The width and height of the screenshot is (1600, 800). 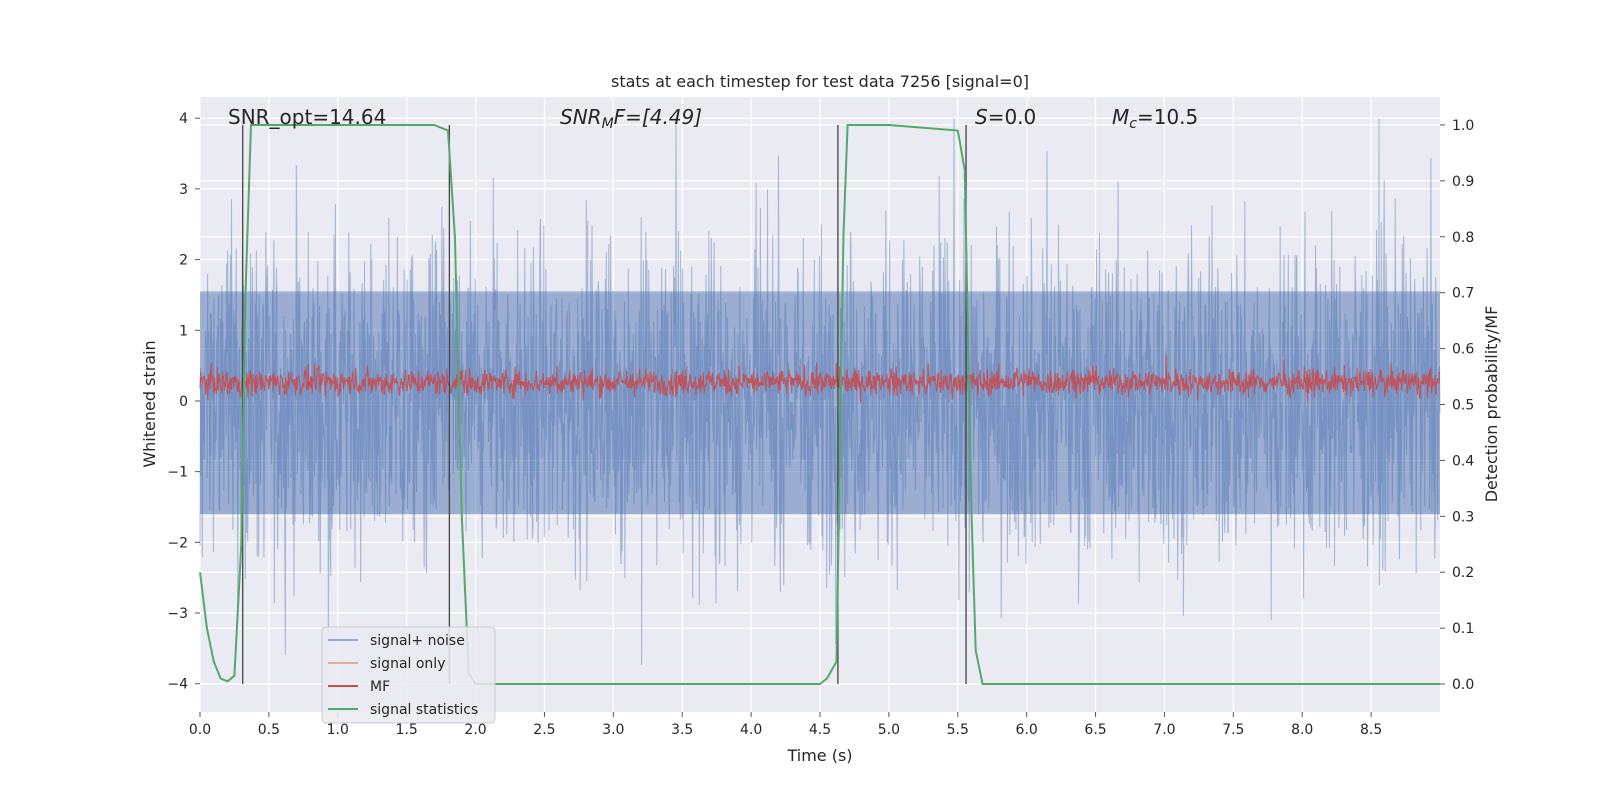 I want to click on x-axis-label: Time (s), so click(x=819, y=755).